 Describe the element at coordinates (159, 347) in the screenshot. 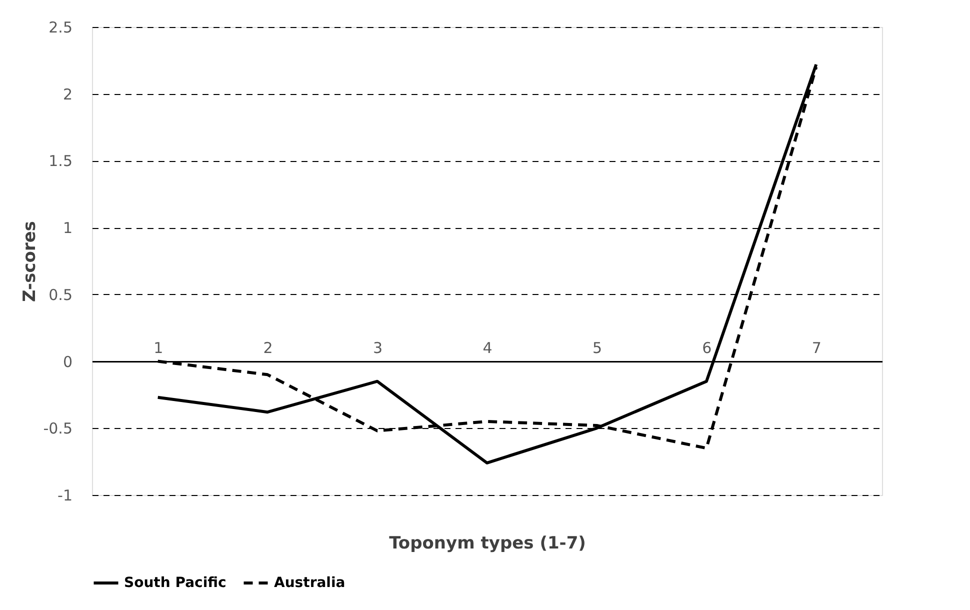

I see `x-tick-label: 1` at that location.